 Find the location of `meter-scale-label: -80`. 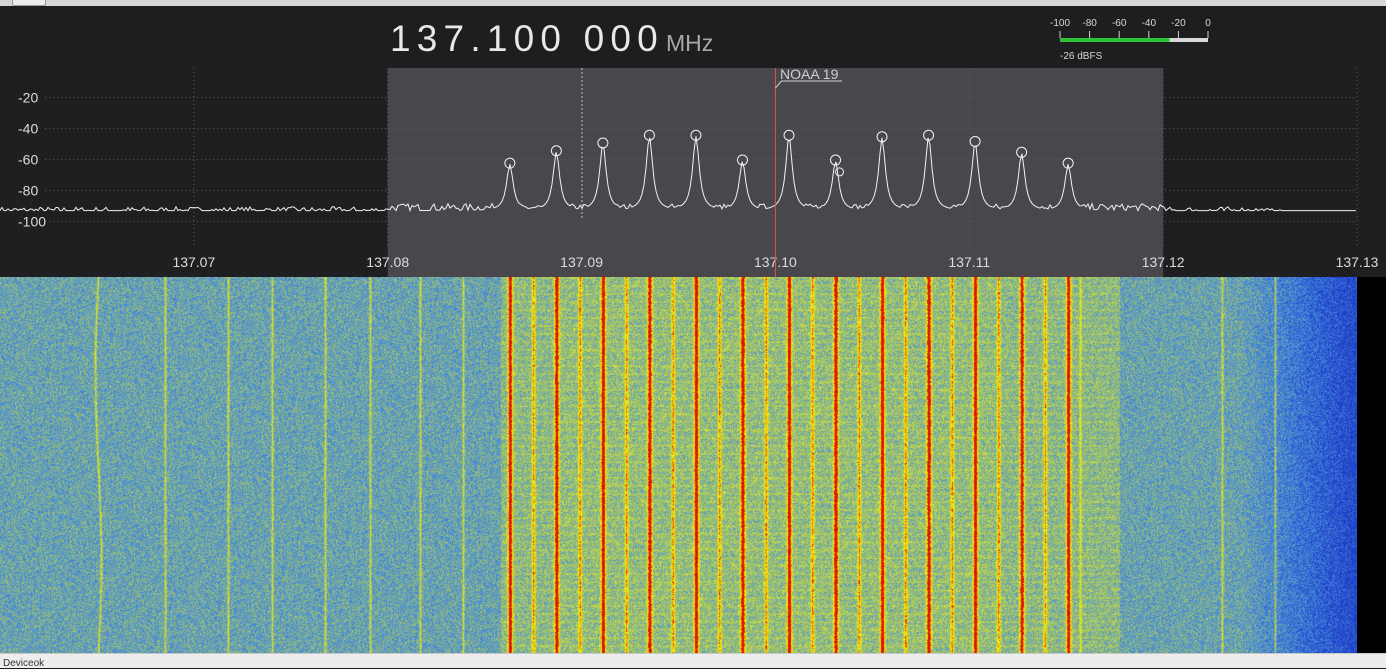

meter-scale-label: -80 is located at coordinates (1089, 23).